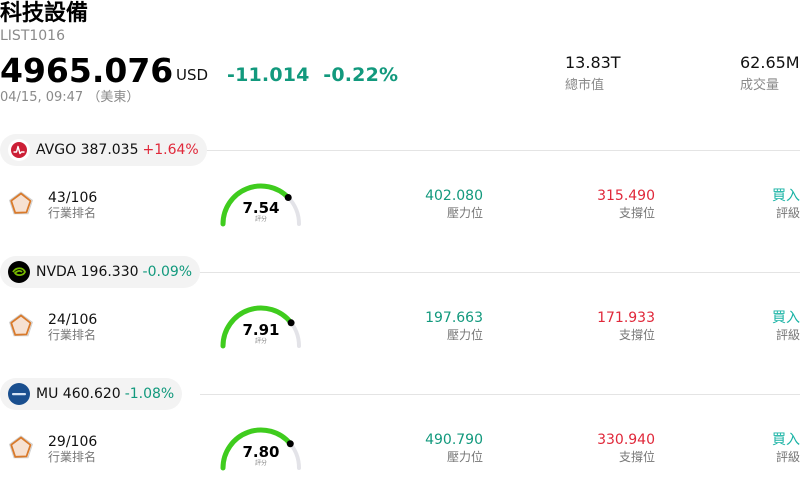 The image size is (800, 488). Describe the element at coordinates (19, 394) in the screenshot. I see `micron-logo-icon` at that location.